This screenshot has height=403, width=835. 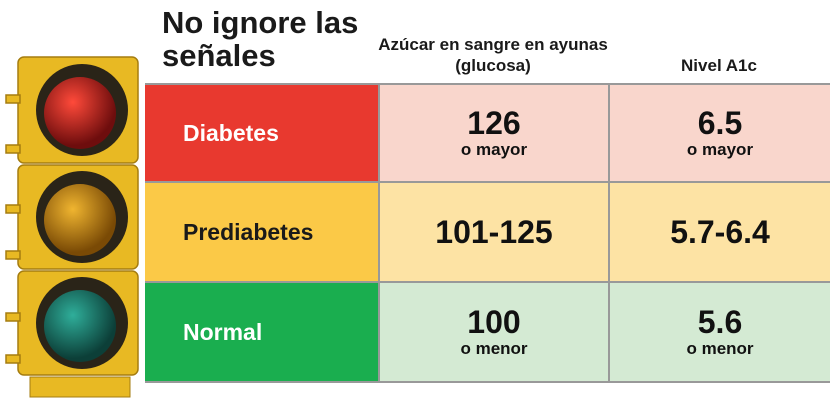 What do you see at coordinates (719, 65) in the screenshot?
I see `column-header: Nivel A1c` at bounding box center [719, 65].